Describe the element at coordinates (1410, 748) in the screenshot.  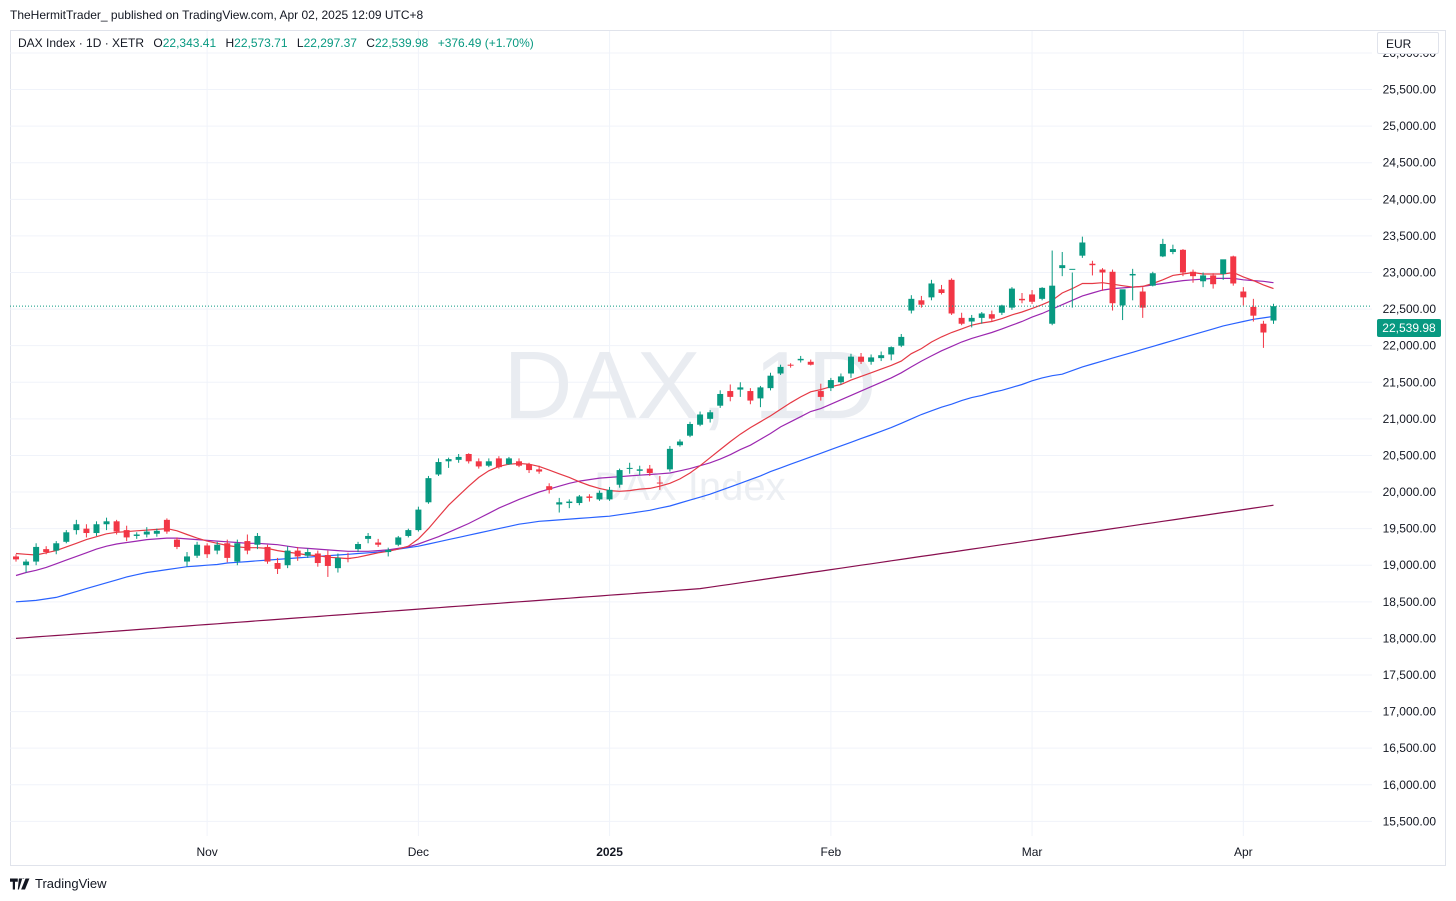
I see `y-tick-label: 16,500.00` at that location.